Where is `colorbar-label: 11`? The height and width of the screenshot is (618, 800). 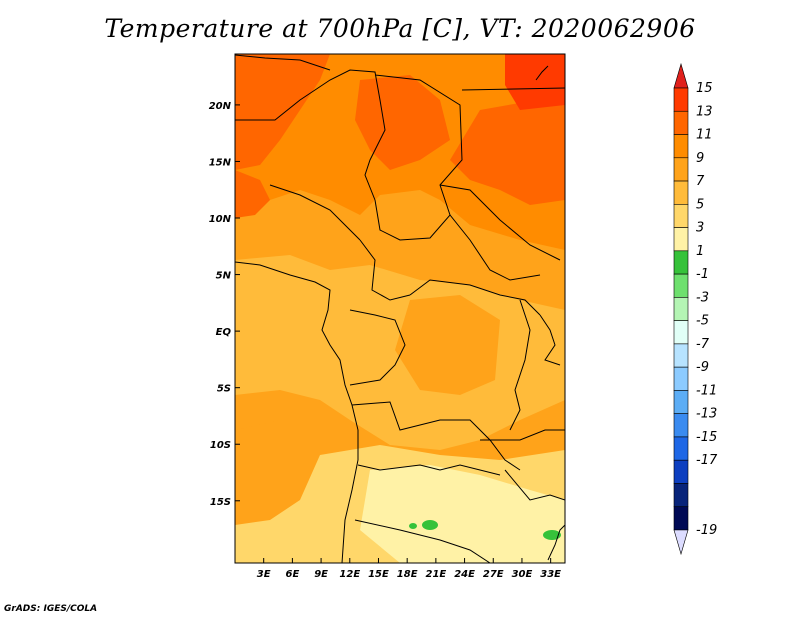 colorbar-label: 11 is located at coordinates (704, 135).